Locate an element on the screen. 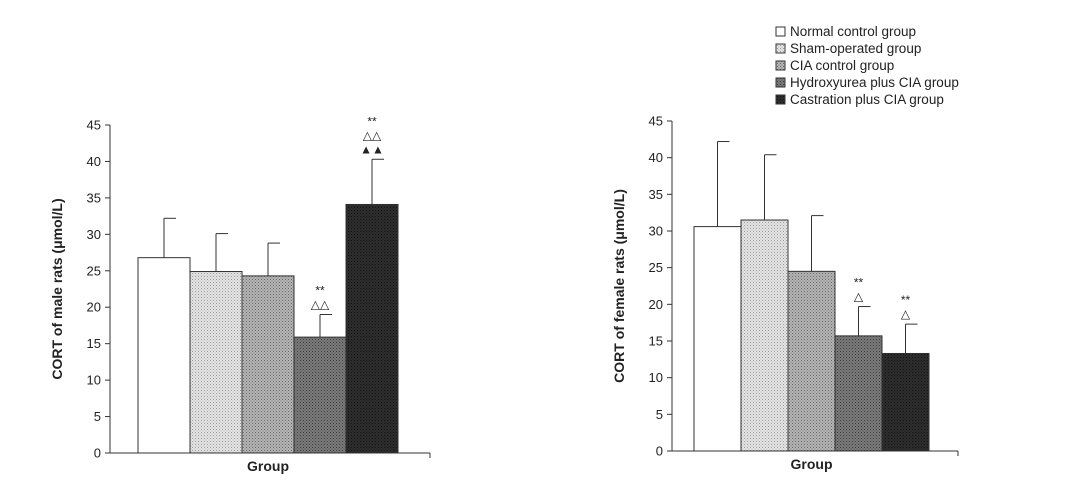 This screenshot has height=487, width=1078. legend-label: Hydroxyurea plus CIA group is located at coordinates (874, 82).